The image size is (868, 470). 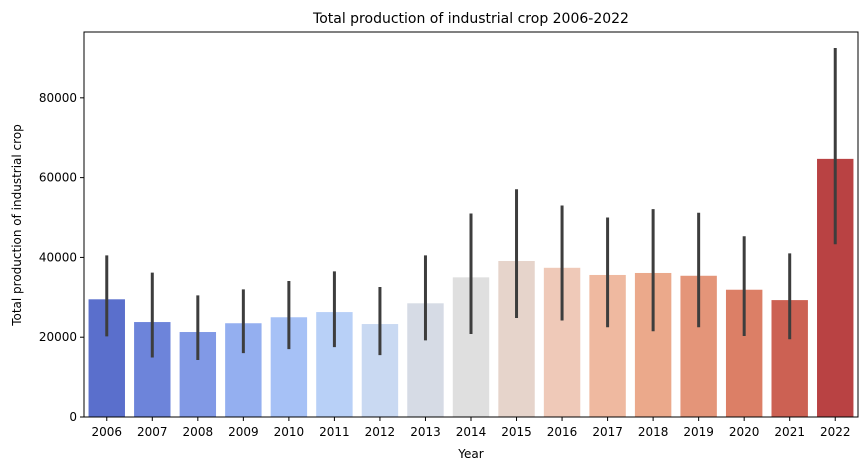 I want to click on x-tick-label-2012: 2012, so click(x=380, y=432).